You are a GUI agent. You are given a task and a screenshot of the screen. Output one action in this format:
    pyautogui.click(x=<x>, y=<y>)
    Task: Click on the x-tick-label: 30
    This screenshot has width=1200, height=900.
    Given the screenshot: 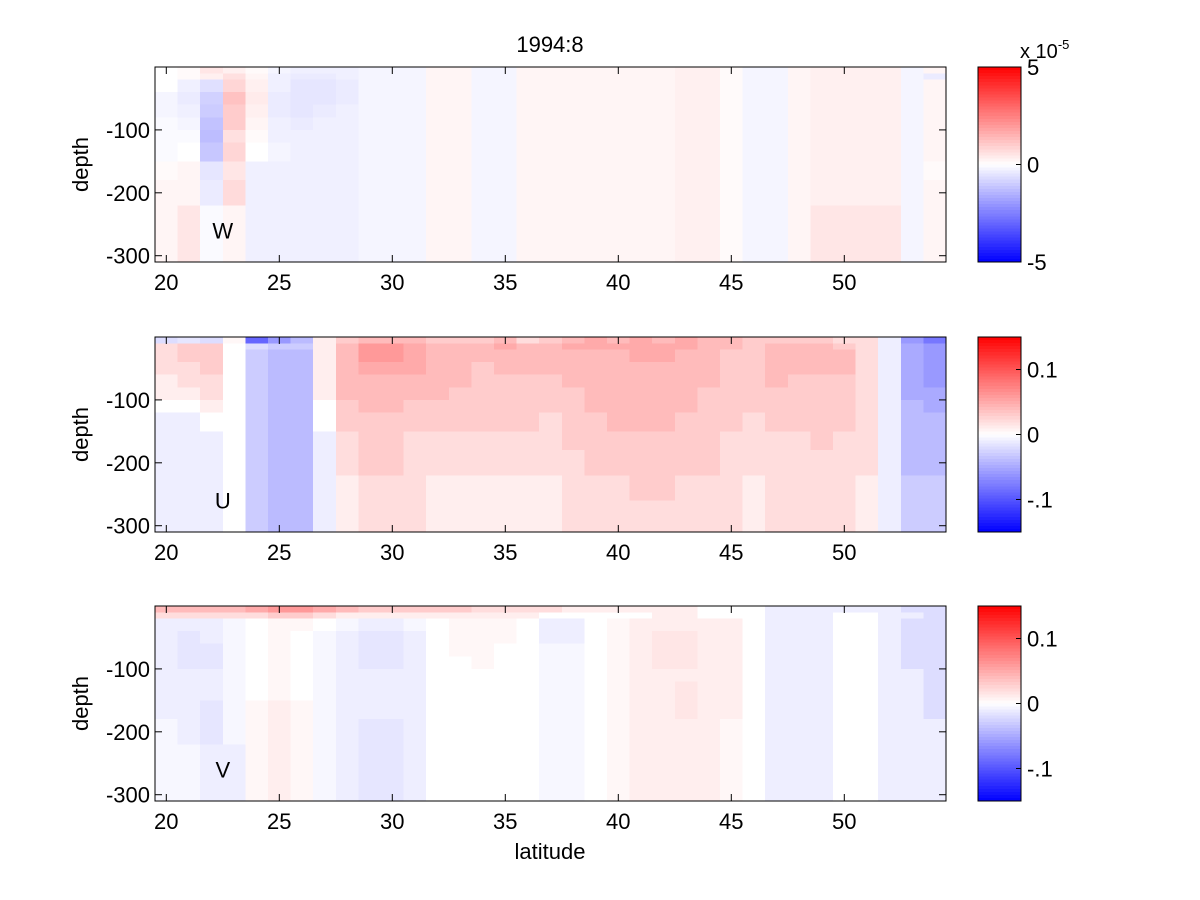 What is the action you would take?
    pyautogui.click(x=392, y=821)
    